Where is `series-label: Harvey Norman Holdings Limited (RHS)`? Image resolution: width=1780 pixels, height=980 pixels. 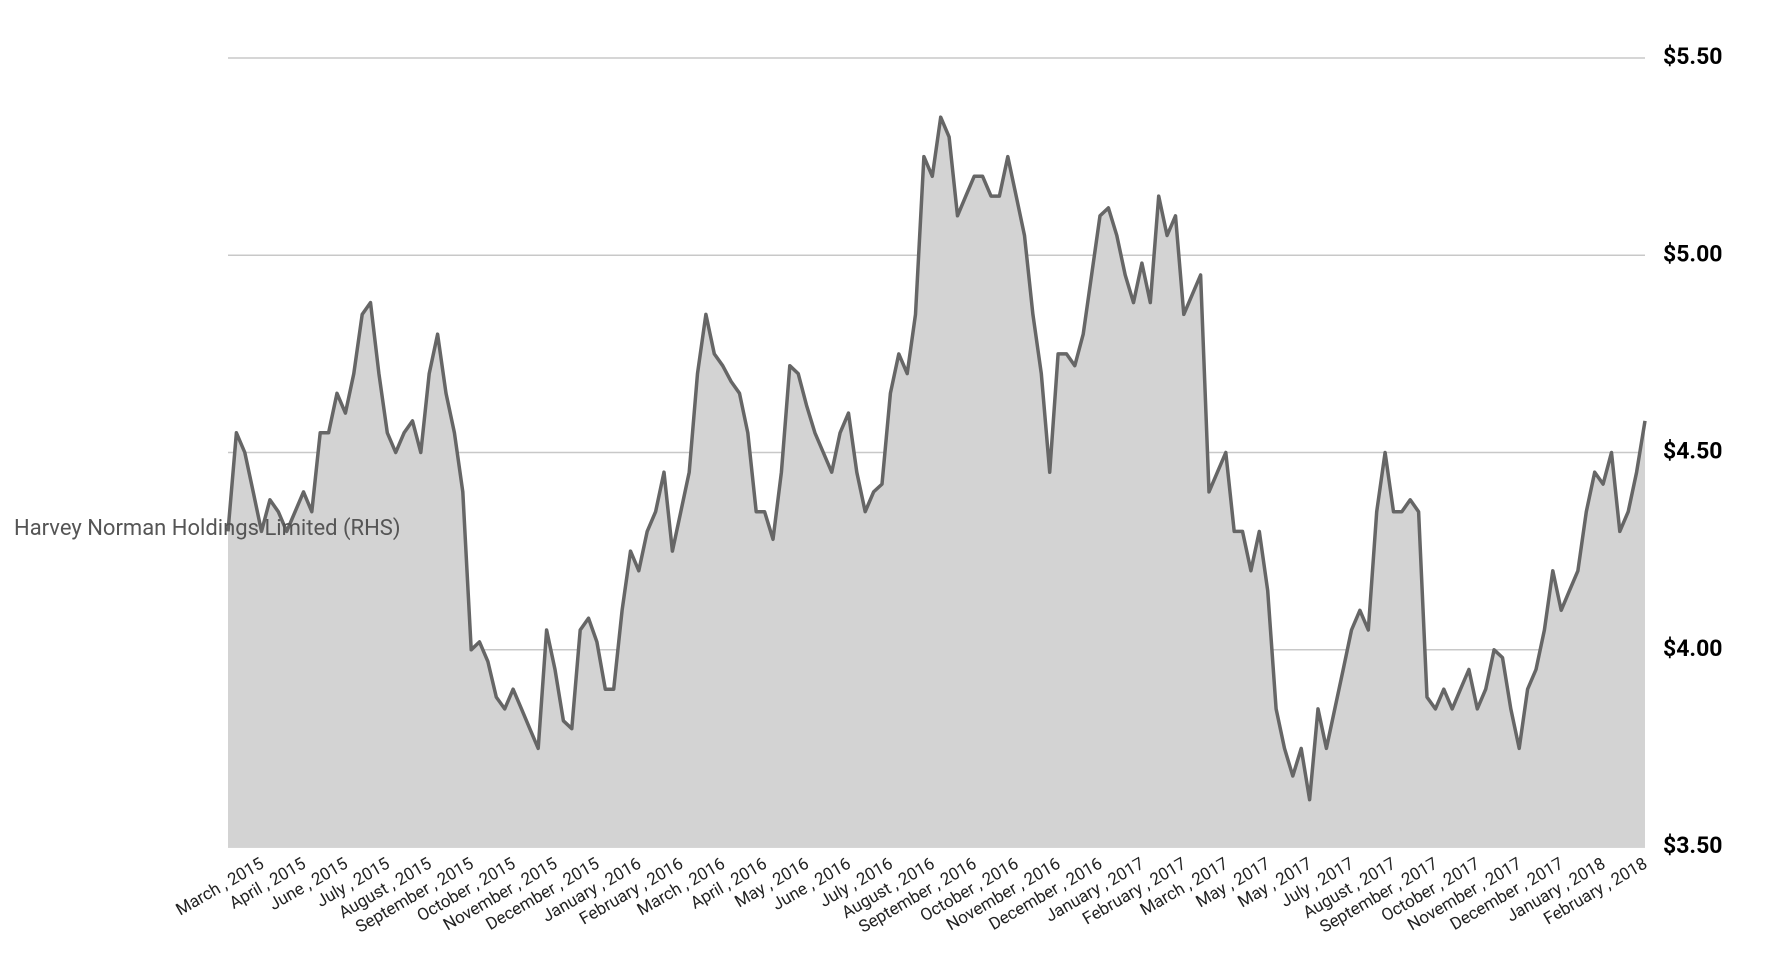 series-label: Harvey Norman Holdings Limited (RHS) is located at coordinates (207, 528).